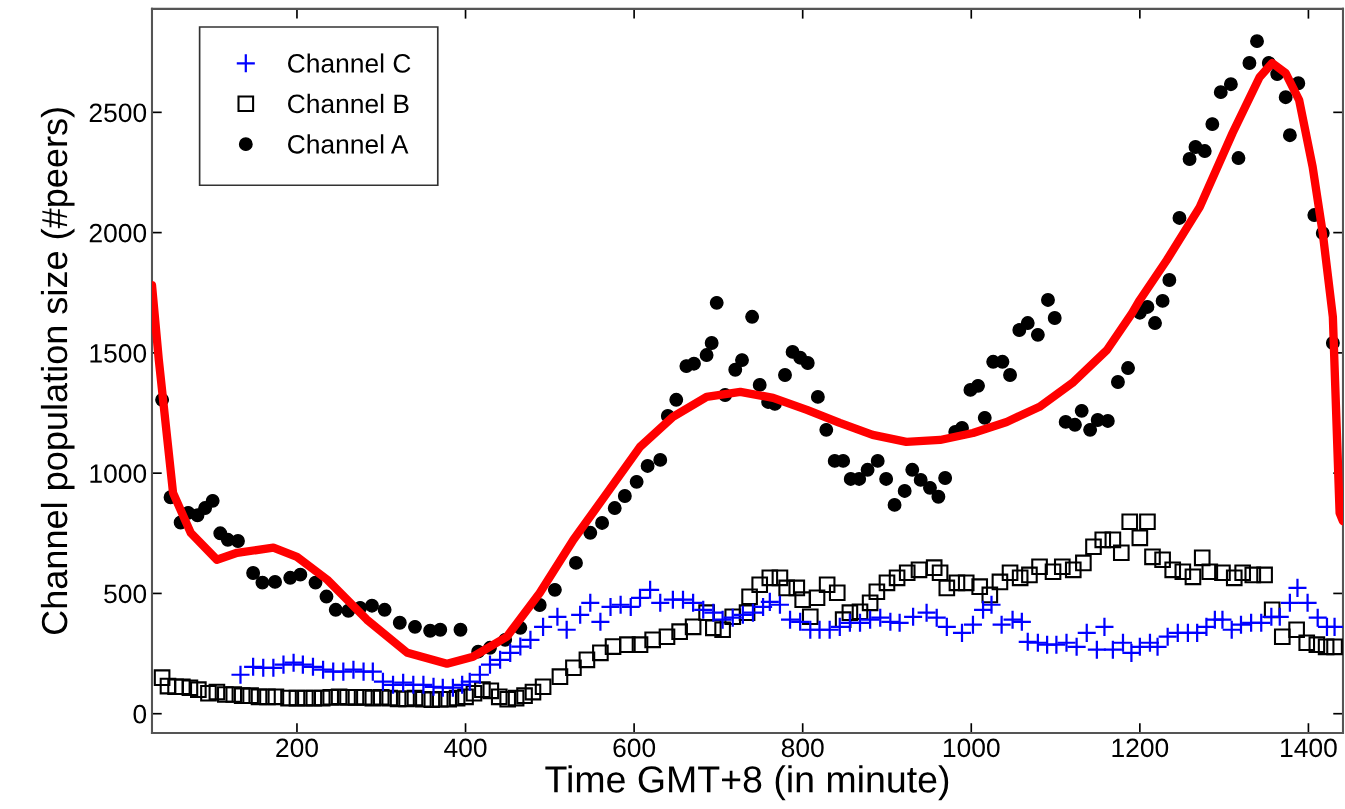 This screenshot has height=809, width=1345. I want to click on y-tick-label: 1000, so click(118, 473).